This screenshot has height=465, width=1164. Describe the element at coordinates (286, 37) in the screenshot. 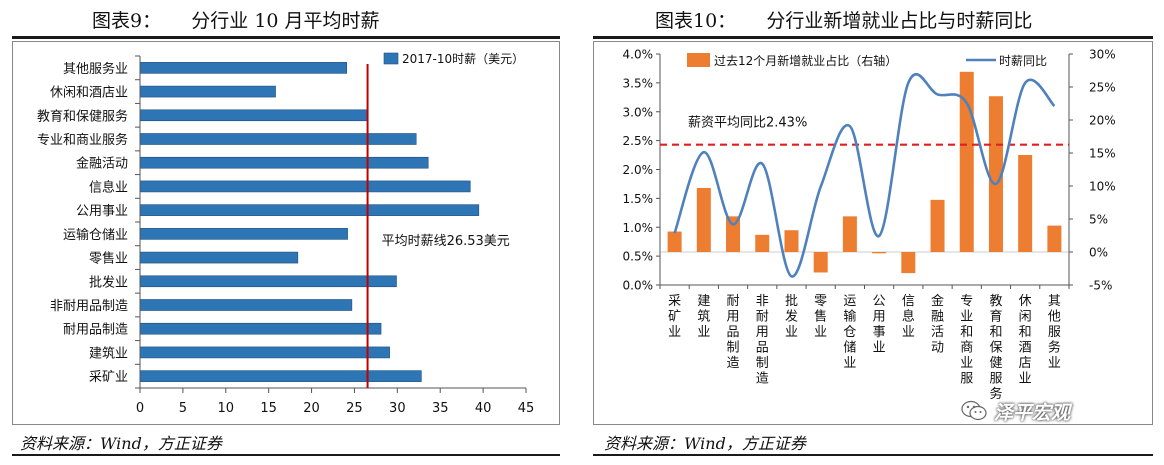

I see `left-title-rule` at that location.